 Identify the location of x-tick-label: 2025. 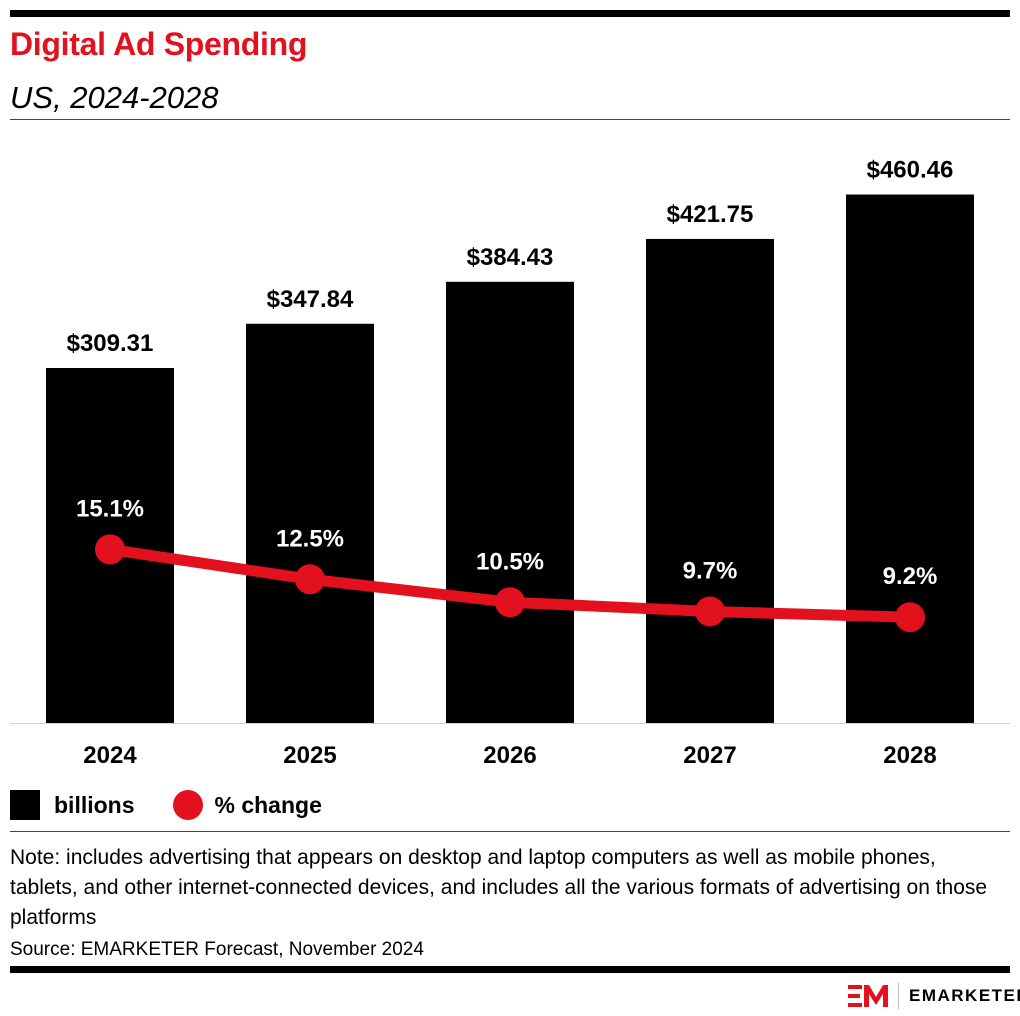
(309, 755).